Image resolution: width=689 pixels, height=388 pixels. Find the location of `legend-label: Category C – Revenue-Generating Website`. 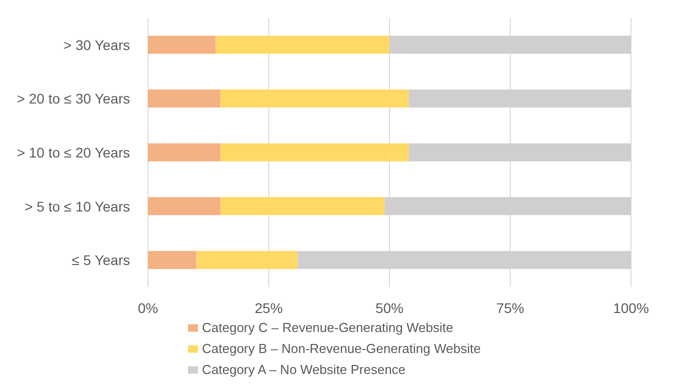

legend-label: Category C – Revenue-Generating Website is located at coordinates (328, 327).